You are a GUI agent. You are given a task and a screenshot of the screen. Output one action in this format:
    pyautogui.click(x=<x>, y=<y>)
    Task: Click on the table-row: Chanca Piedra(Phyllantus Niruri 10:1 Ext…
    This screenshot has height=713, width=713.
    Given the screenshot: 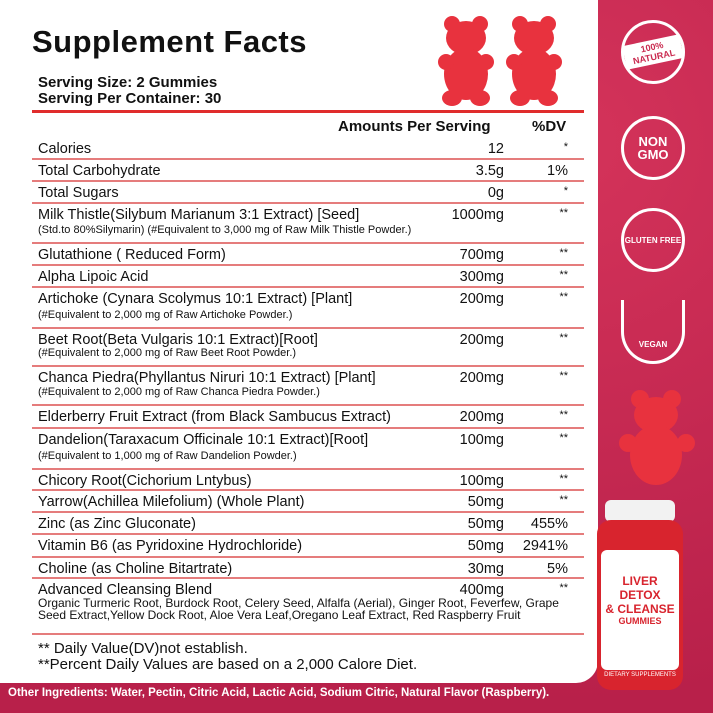 What is the action you would take?
    pyautogui.click(x=308, y=386)
    